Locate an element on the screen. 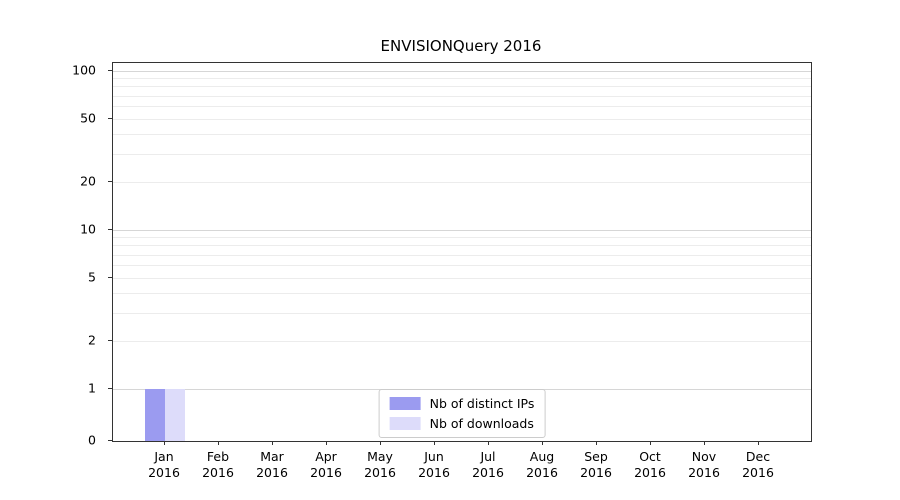 This screenshot has width=900, height=500. x-tick-month: Jun is located at coordinates (434, 456).